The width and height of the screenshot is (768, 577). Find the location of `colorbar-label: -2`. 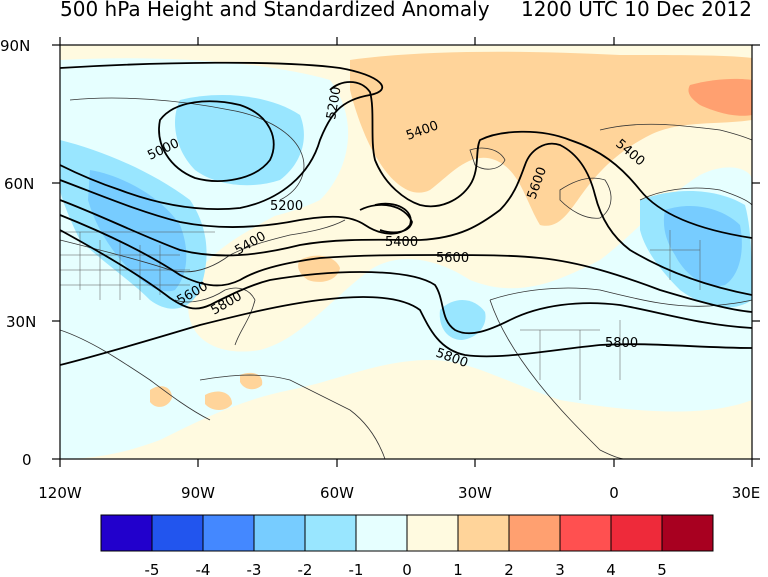

colorbar-label: -2 is located at coordinates (305, 569).